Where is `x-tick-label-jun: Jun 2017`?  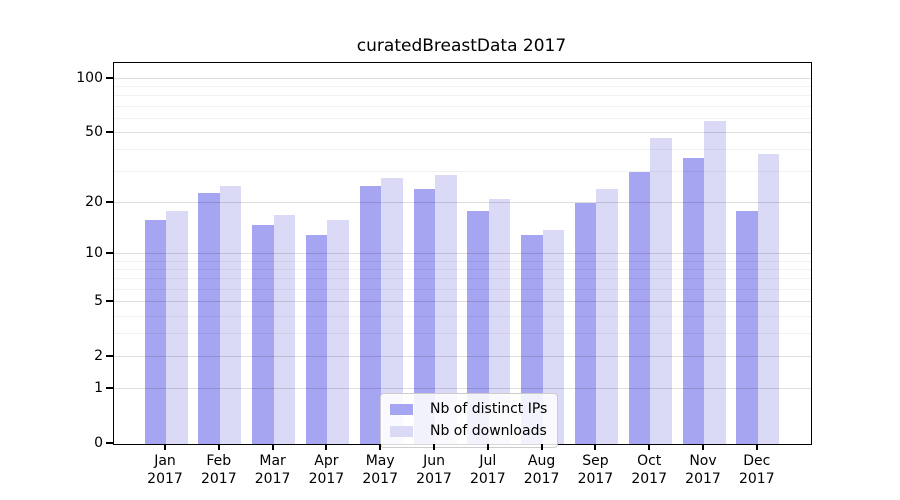
x-tick-label-jun: Jun 2017 is located at coordinates (434, 470).